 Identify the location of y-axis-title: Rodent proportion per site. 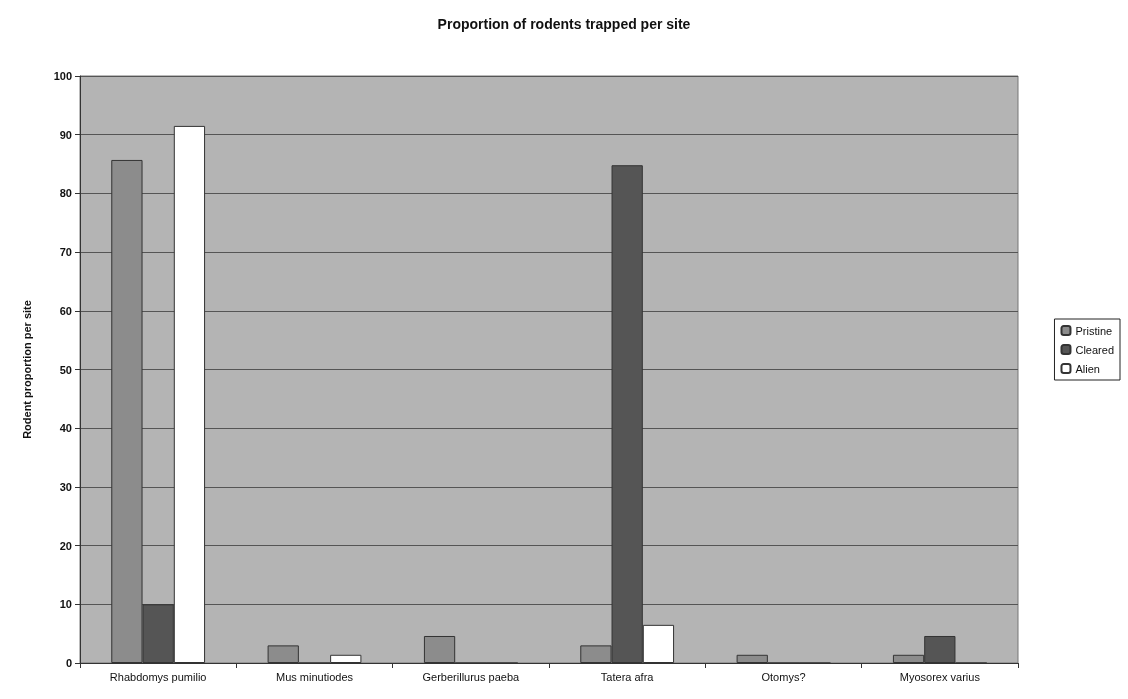
(26, 369).